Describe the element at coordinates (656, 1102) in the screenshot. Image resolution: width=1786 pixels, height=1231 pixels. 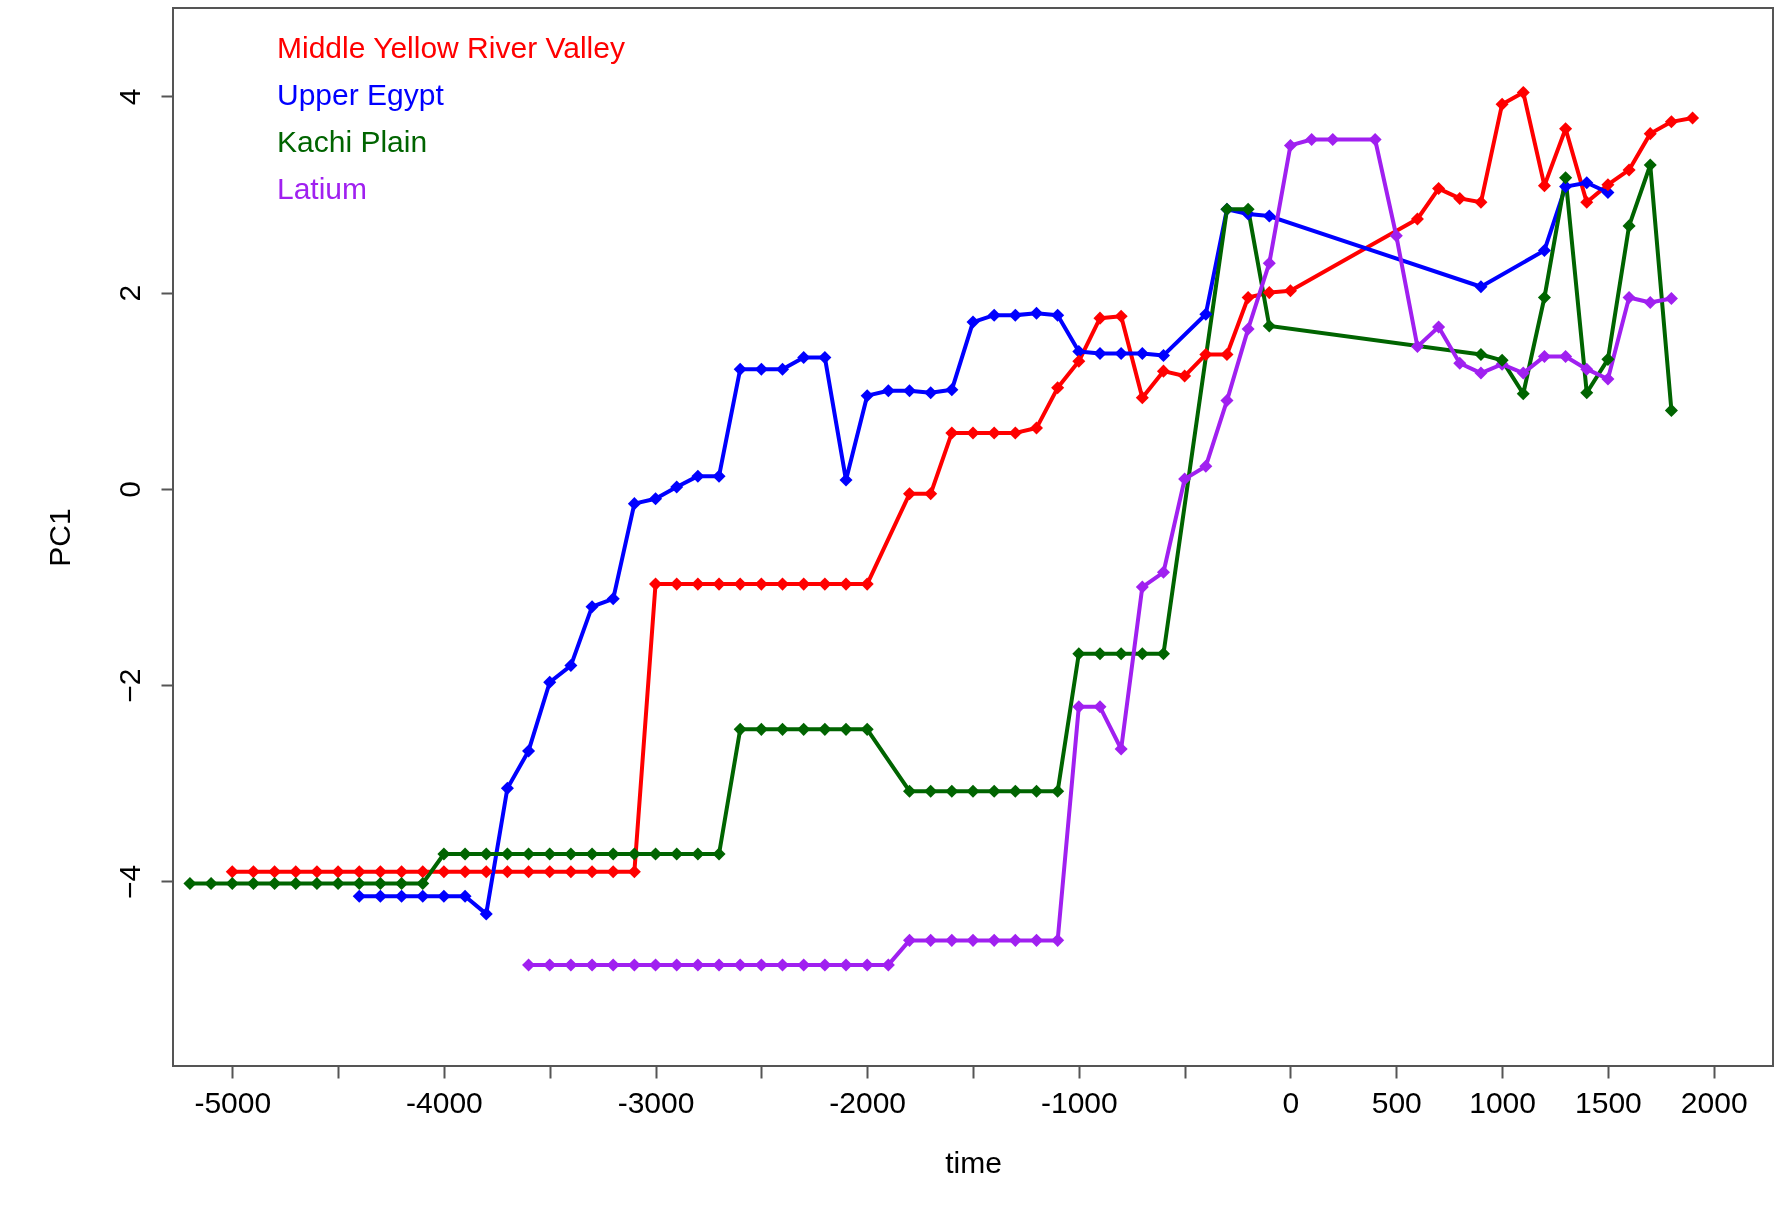
I see `x-tick-label: -3000` at that location.